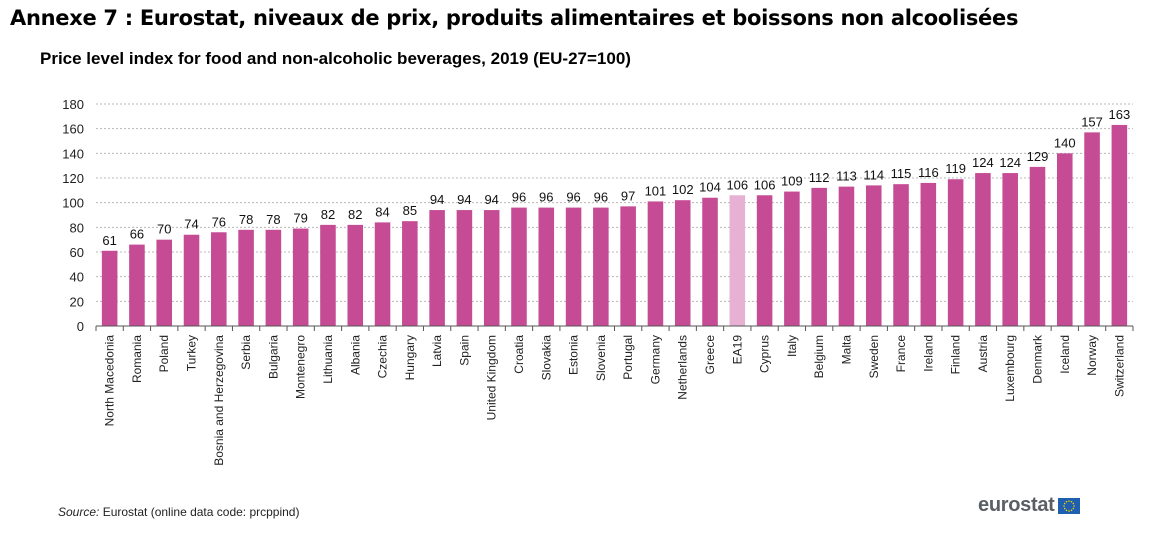 The image size is (1153, 536). I want to click on category-label: Bulgaria, so click(273, 357).